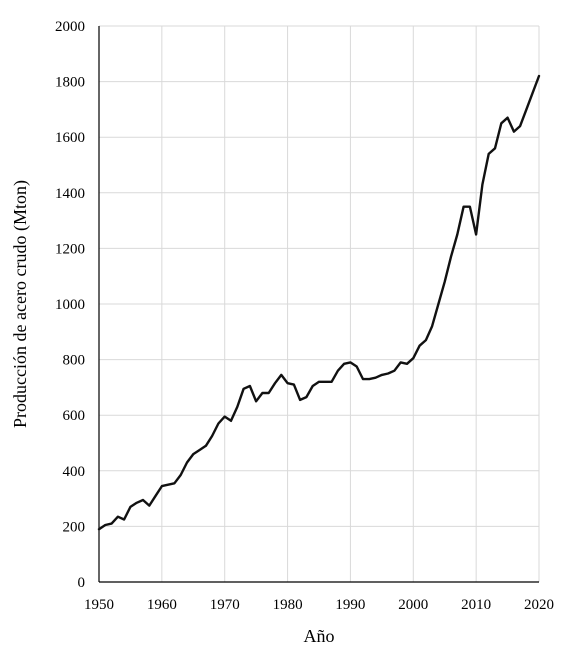 This screenshot has width=577, height=650. What do you see at coordinates (288, 605) in the screenshot?
I see `x-tick-label: 1980` at bounding box center [288, 605].